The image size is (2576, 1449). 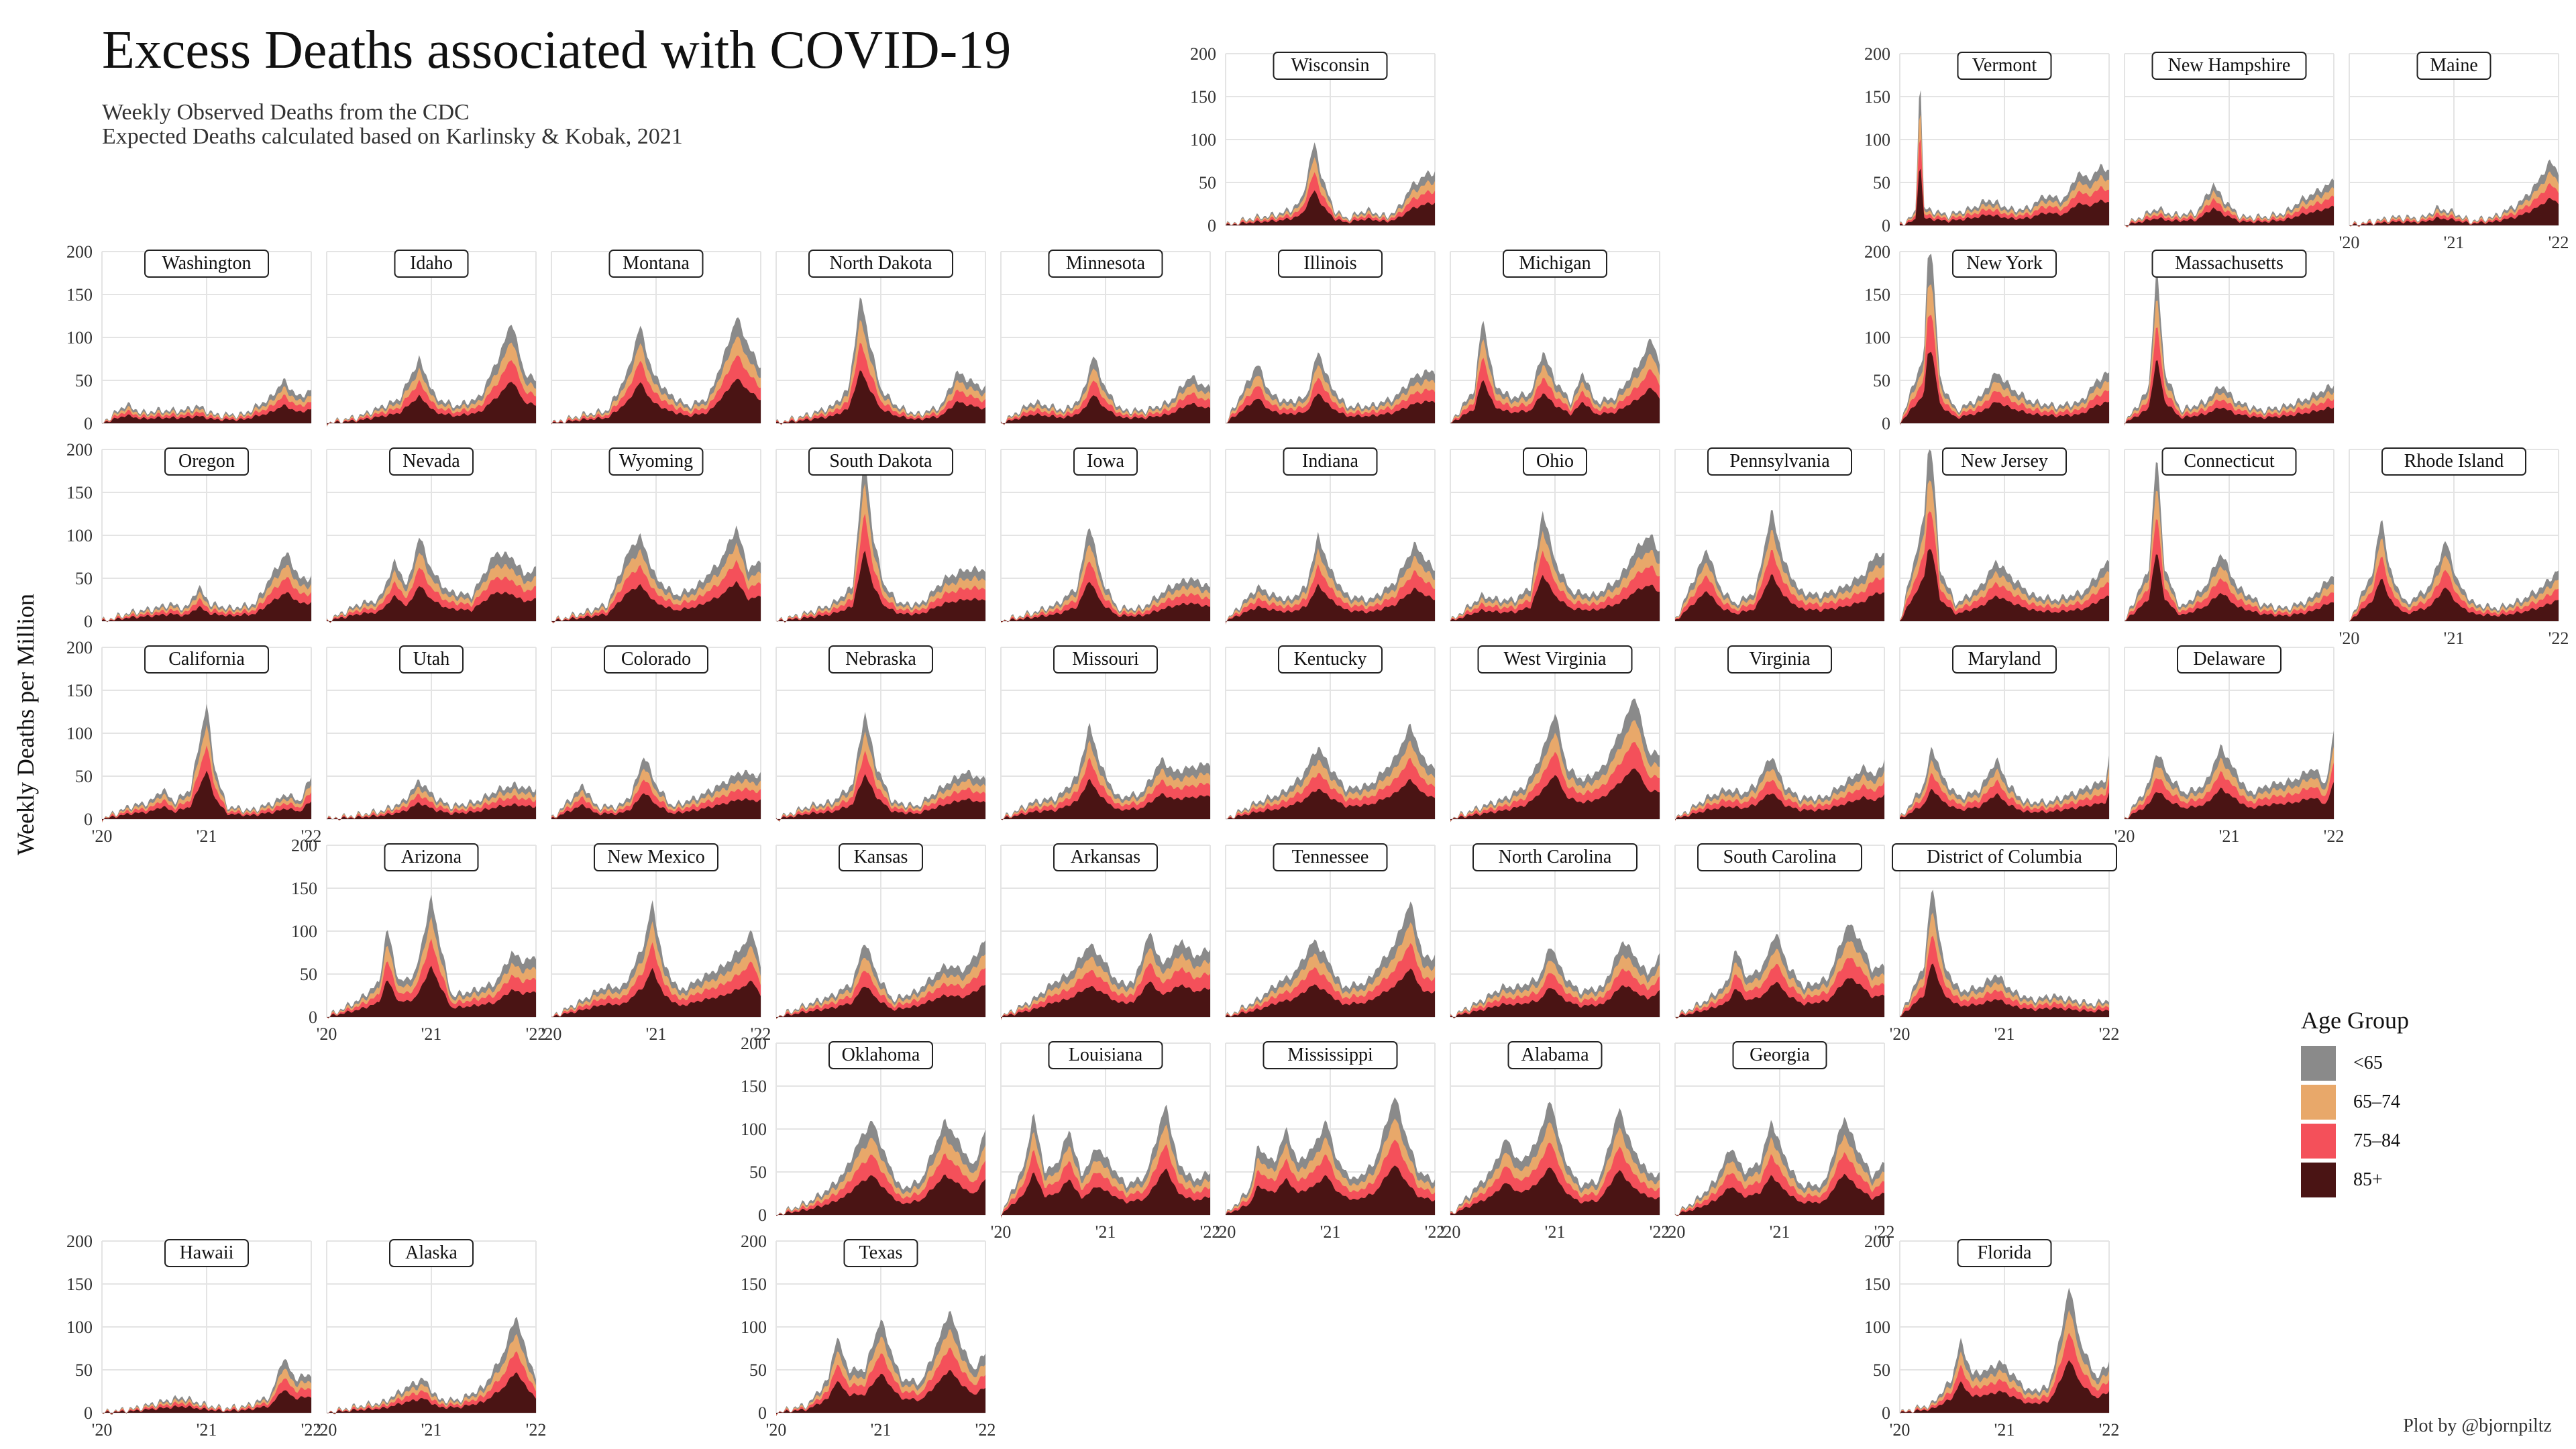 What do you see at coordinates (1877, 252) in the screenshot?
I see `y-tick-label: 200` at bounding box center [1877, 252].